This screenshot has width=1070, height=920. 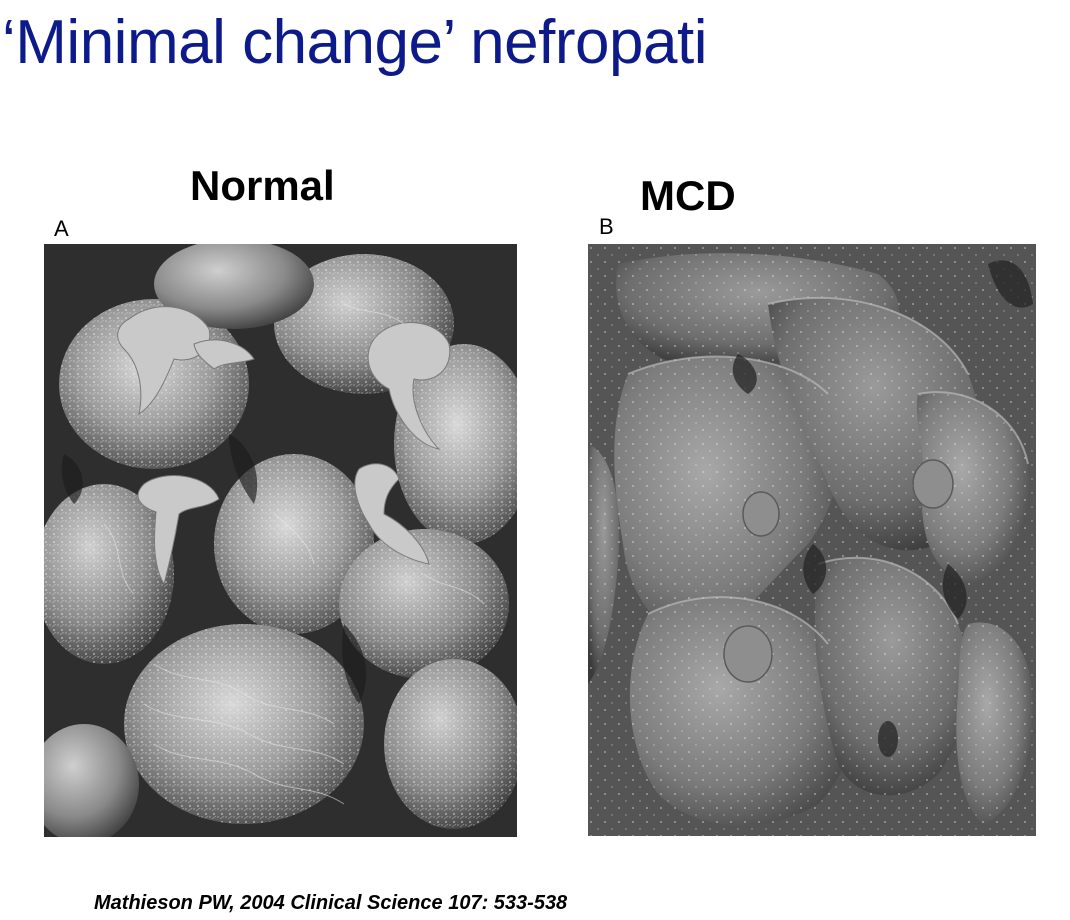 I want to click on panel-heading-normal: Normal, so click(x=262, y=185).